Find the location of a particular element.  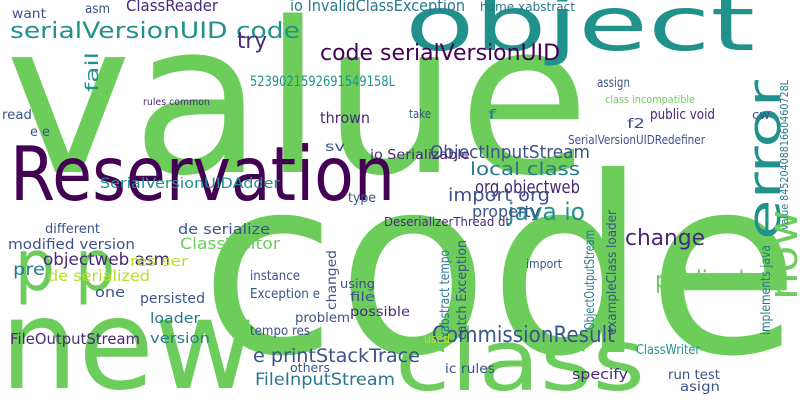

word: res ser is located at coordinates (159, 262).